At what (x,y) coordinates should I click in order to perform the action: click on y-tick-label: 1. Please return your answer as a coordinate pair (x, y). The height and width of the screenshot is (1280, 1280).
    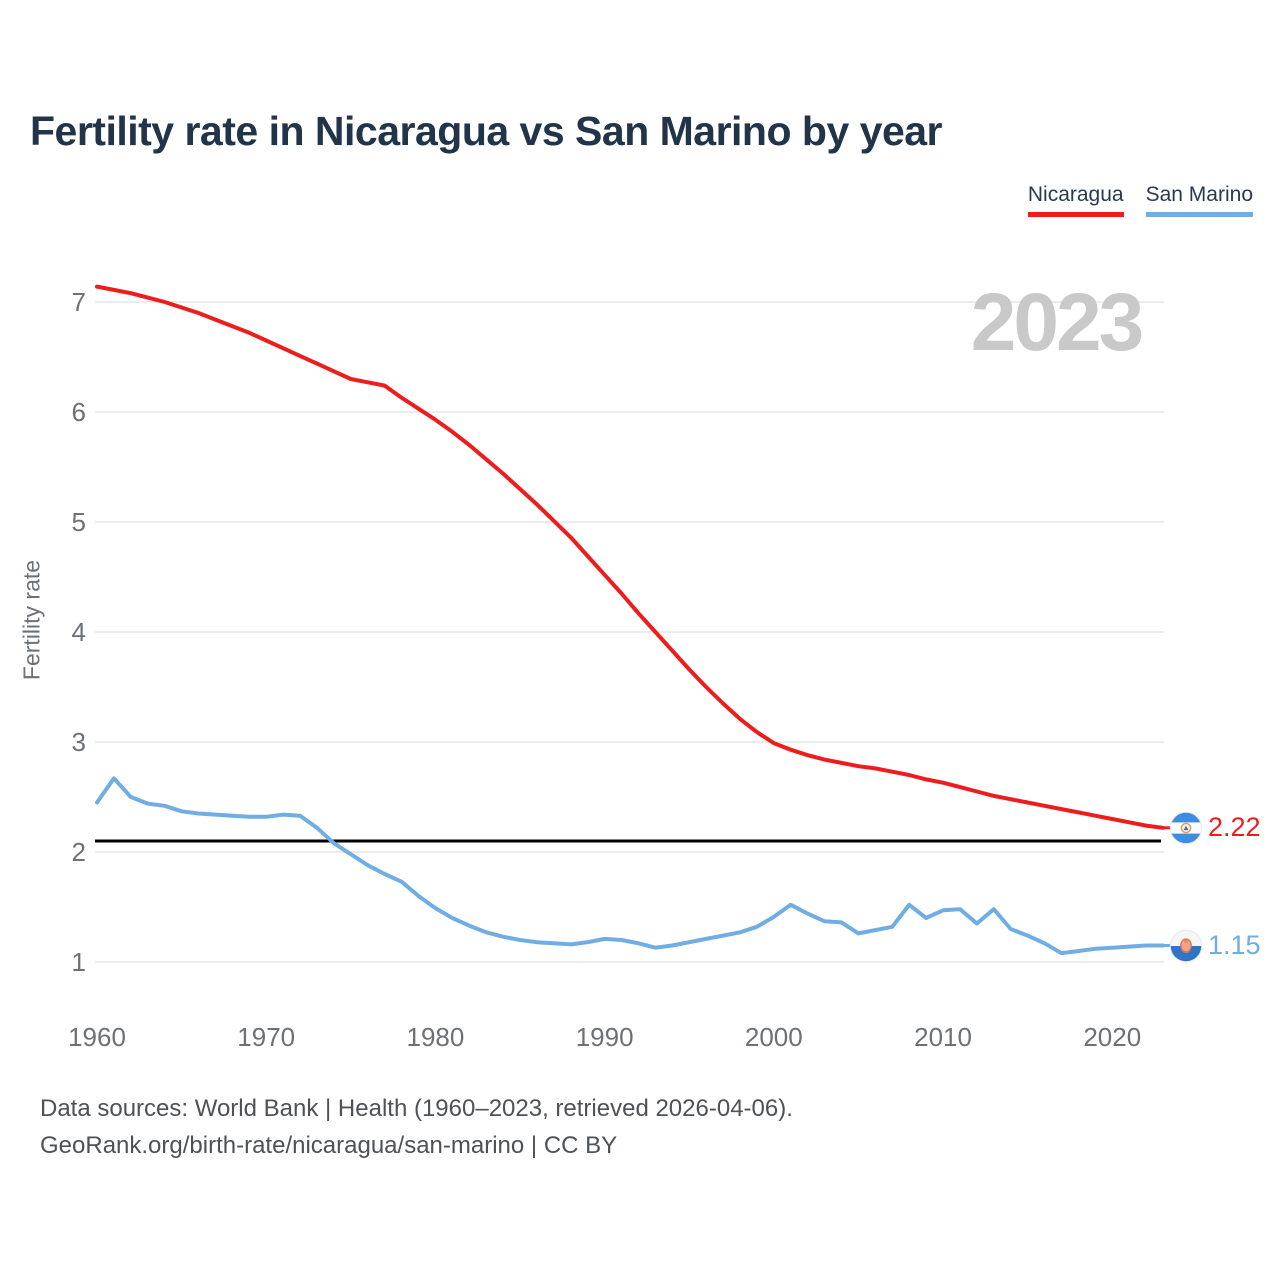
    Looking at the image, I should click on (79, 962).